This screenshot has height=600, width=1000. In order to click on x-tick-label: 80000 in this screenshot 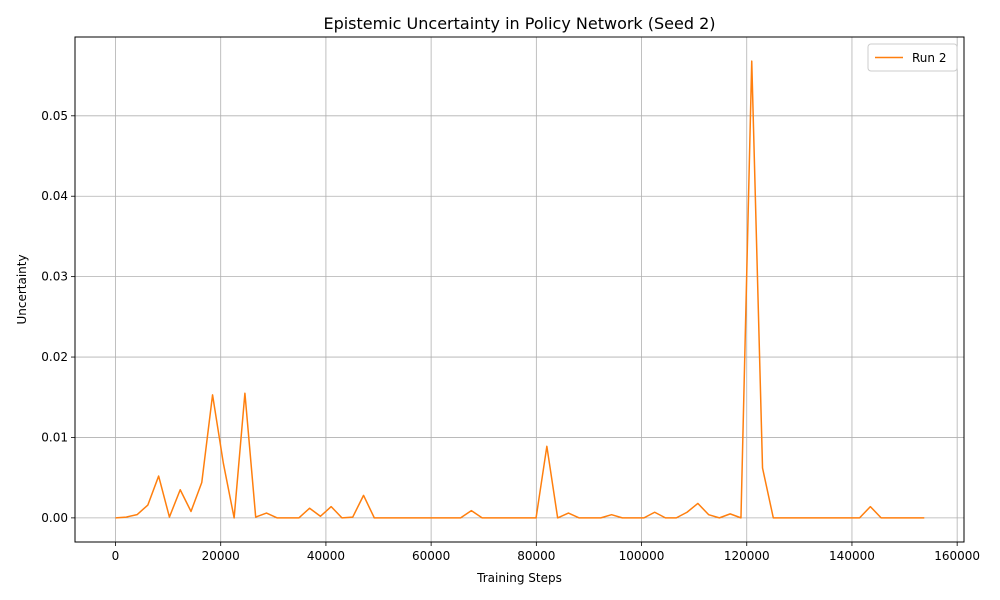, I will do `click(536, 556)`.